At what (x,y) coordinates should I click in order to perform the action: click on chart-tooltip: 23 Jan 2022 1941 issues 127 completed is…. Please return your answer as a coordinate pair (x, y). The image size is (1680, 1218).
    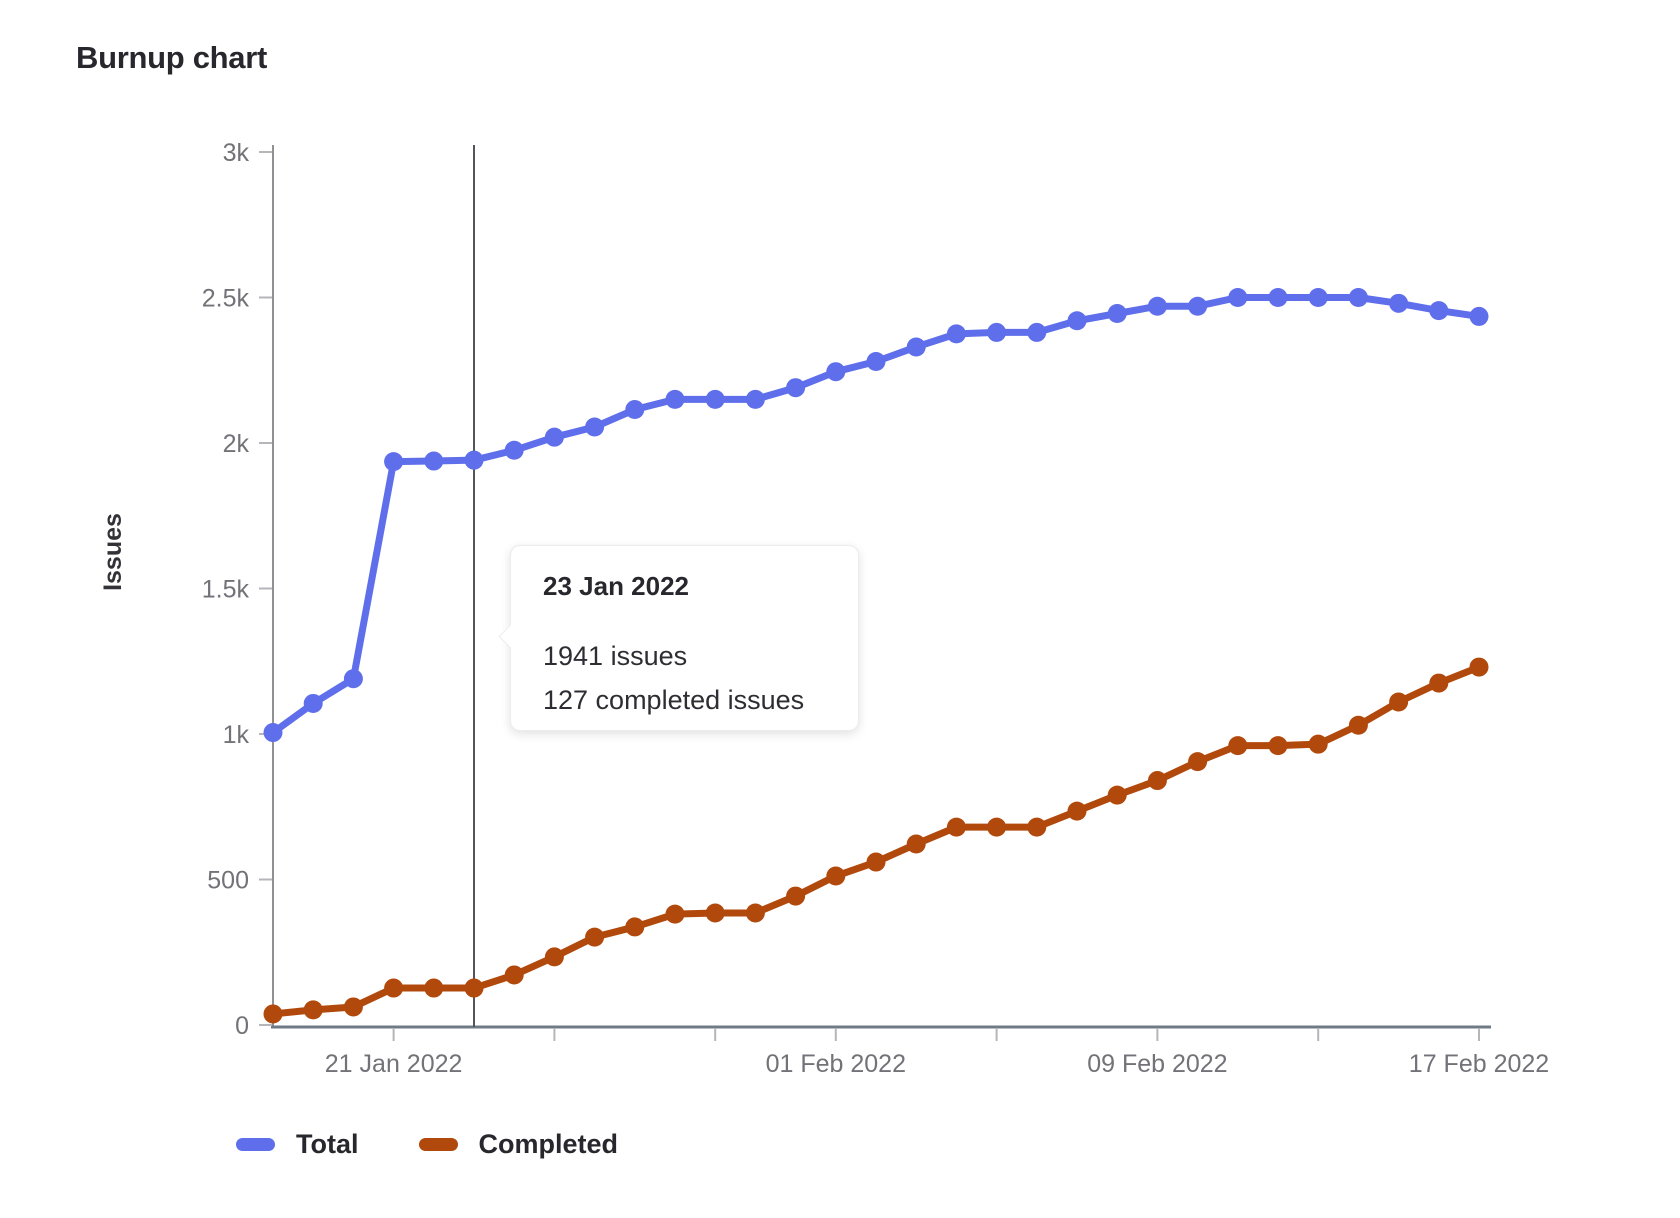
    Looking at the image, I should click on (678, 638).